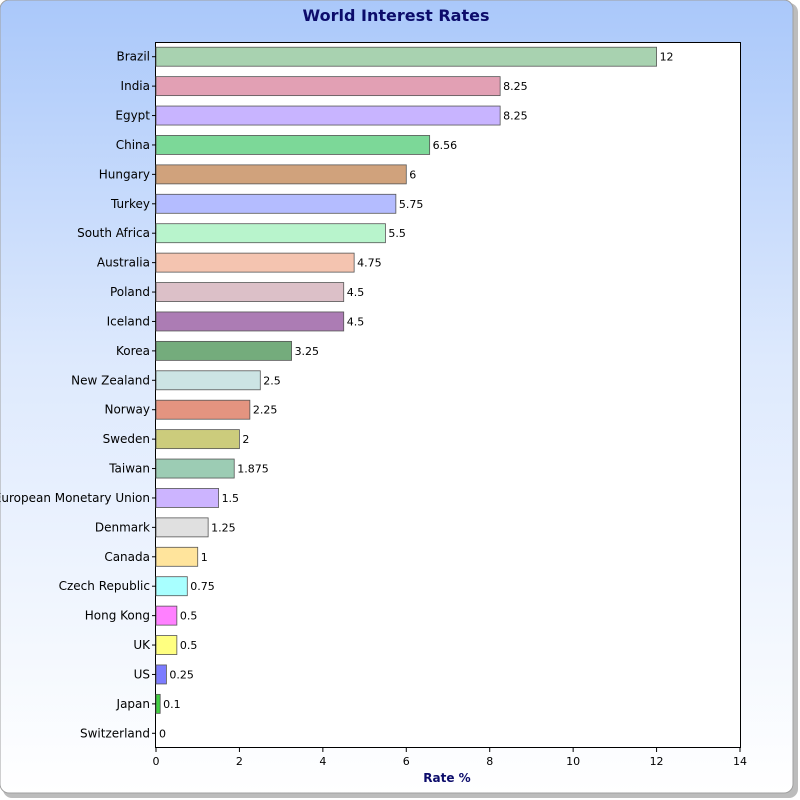 The image size is (800, 800). Describe the element at coordinates (657, 761) in the screenshot. I see `x-tick-label: 12` at that location.